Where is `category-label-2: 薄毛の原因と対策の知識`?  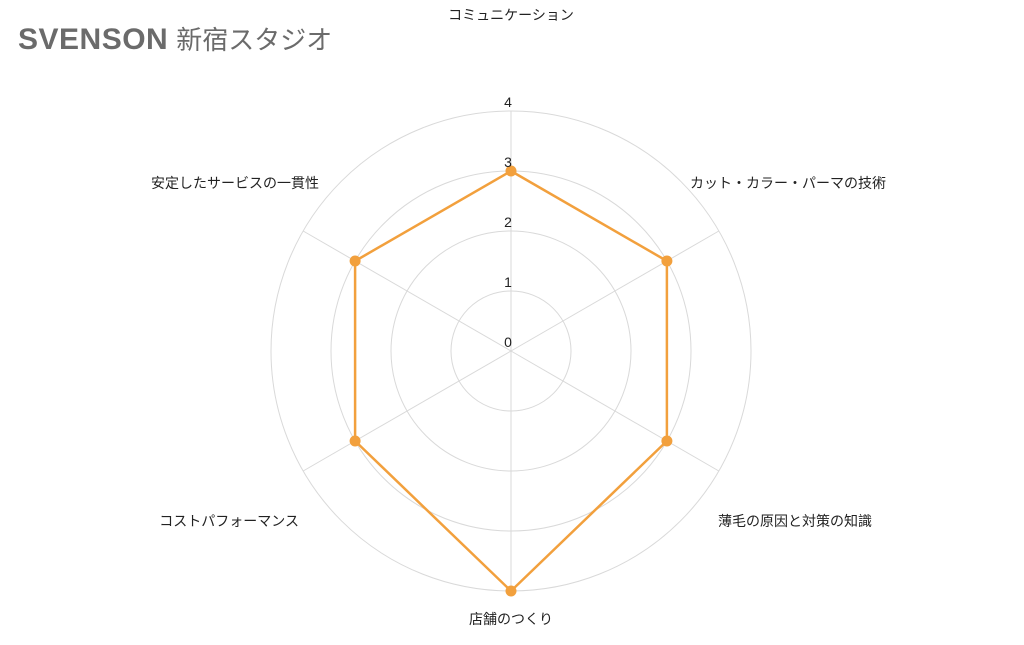
category-label-2: 薄毛の原因と対策の知識 is located at coordinates (795, 521).